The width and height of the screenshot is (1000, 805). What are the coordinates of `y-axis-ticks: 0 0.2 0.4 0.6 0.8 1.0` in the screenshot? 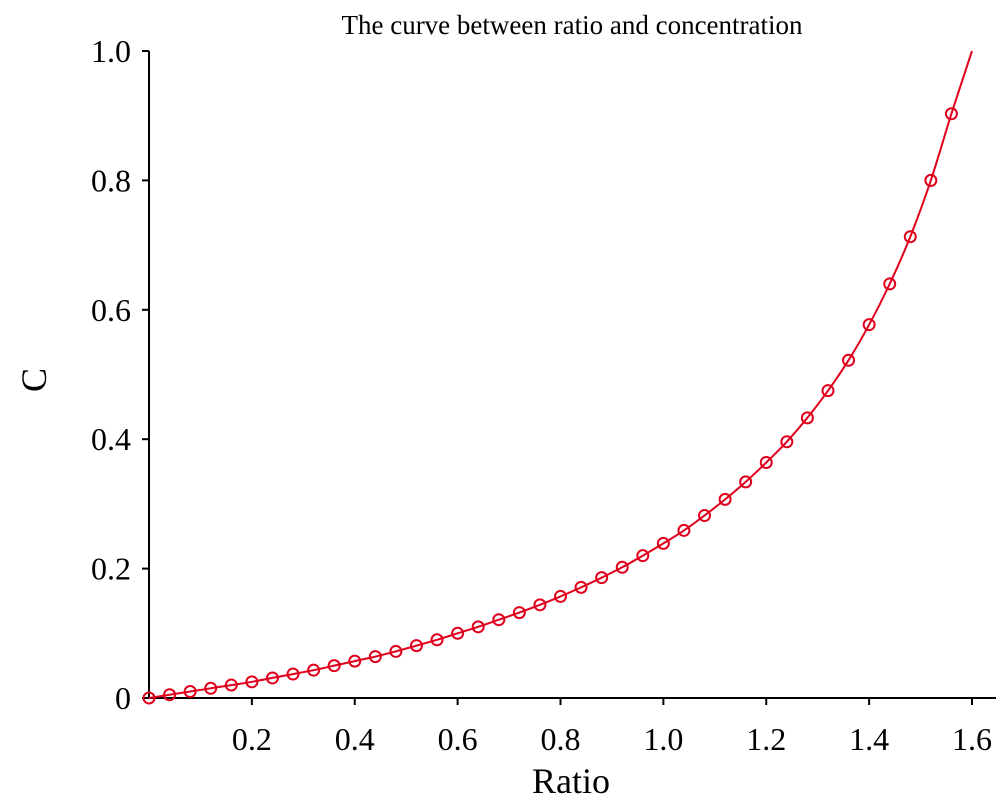 It's located at (120, 374).